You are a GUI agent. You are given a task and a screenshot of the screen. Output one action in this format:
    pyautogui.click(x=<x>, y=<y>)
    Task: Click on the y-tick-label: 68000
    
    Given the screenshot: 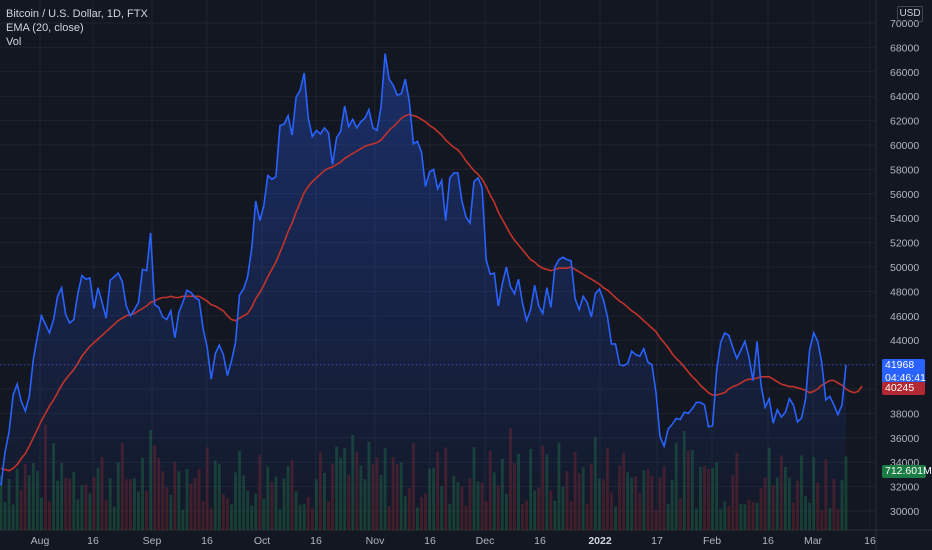 What is the action you would take?
    pyautogui.click(x=904, y=48)
    